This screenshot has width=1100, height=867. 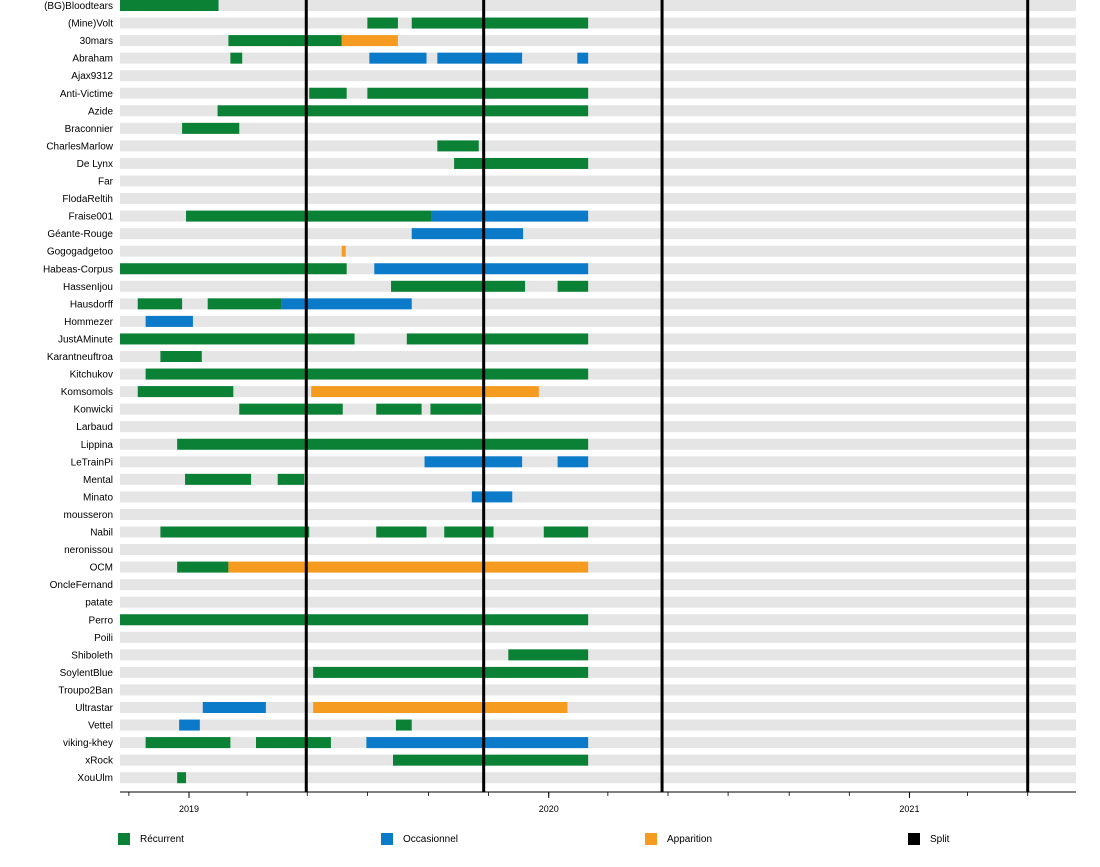 What do you see at coordinates (87, 199) in the screenshot?
I see `row-label: FlodaReltih` at bounding box center [87, 199].